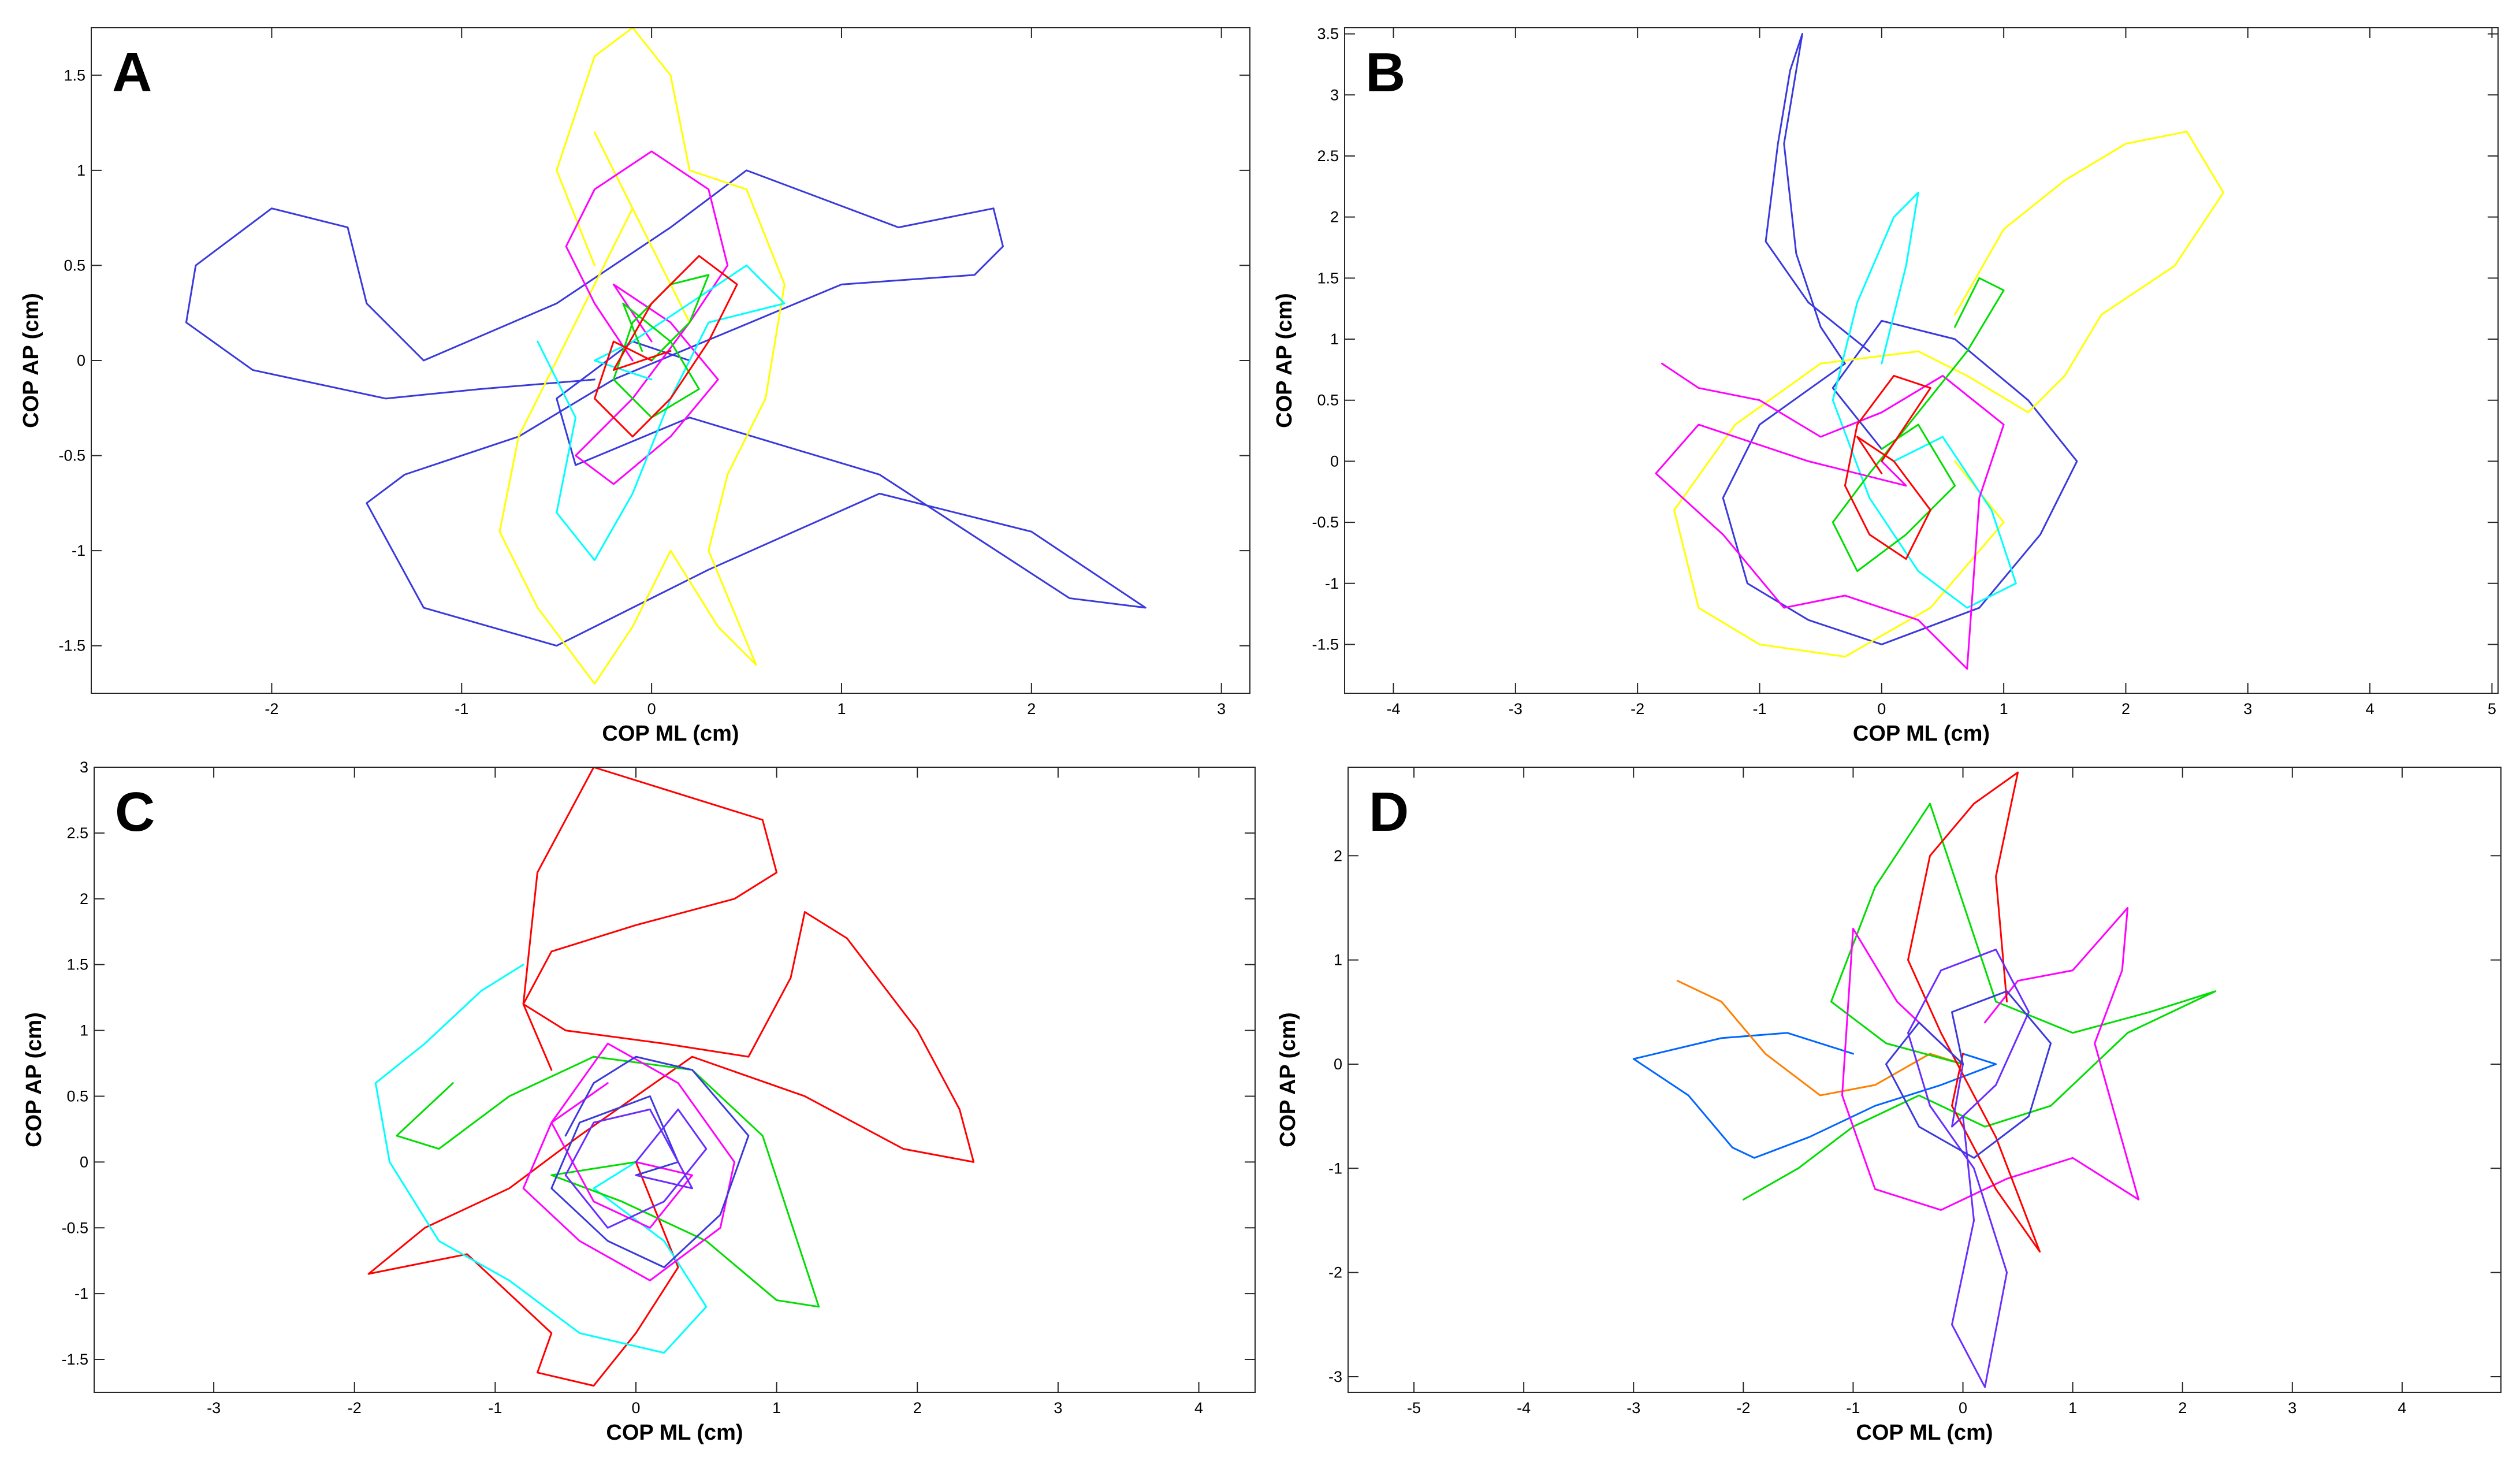 This screenshot has width=2520, height=1468. What do you see at coordinates (1335, 1272) in the screenshot?
I see `y-tick-label: -2` at bounding box center [1335, 1272].